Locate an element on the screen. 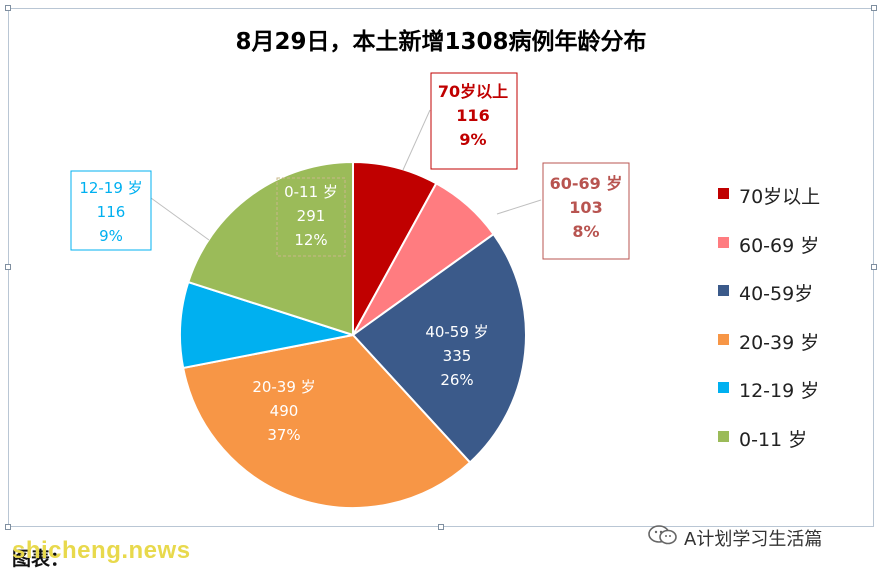 This screenshot has height=573, width=882. data-label-value-4: 116 is located at coordinates (111, 212).